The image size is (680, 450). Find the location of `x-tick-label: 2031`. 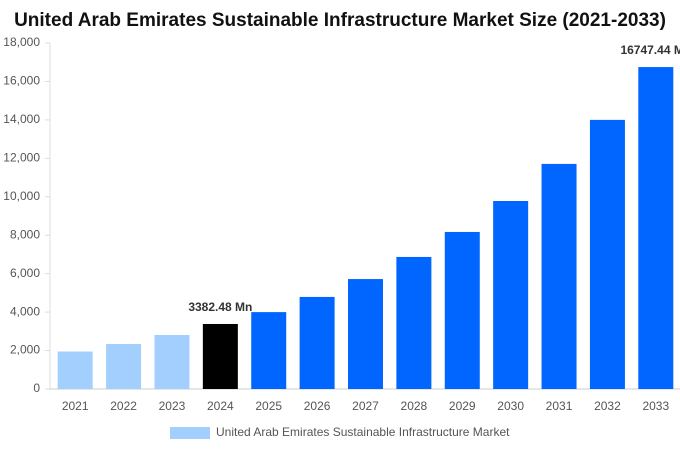

x-tick-label: 2031 is located at coordinates (559, 406).